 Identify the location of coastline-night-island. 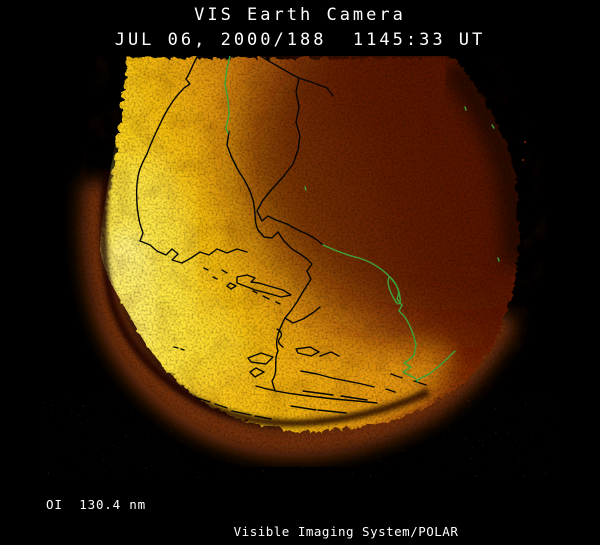
(394, 290).